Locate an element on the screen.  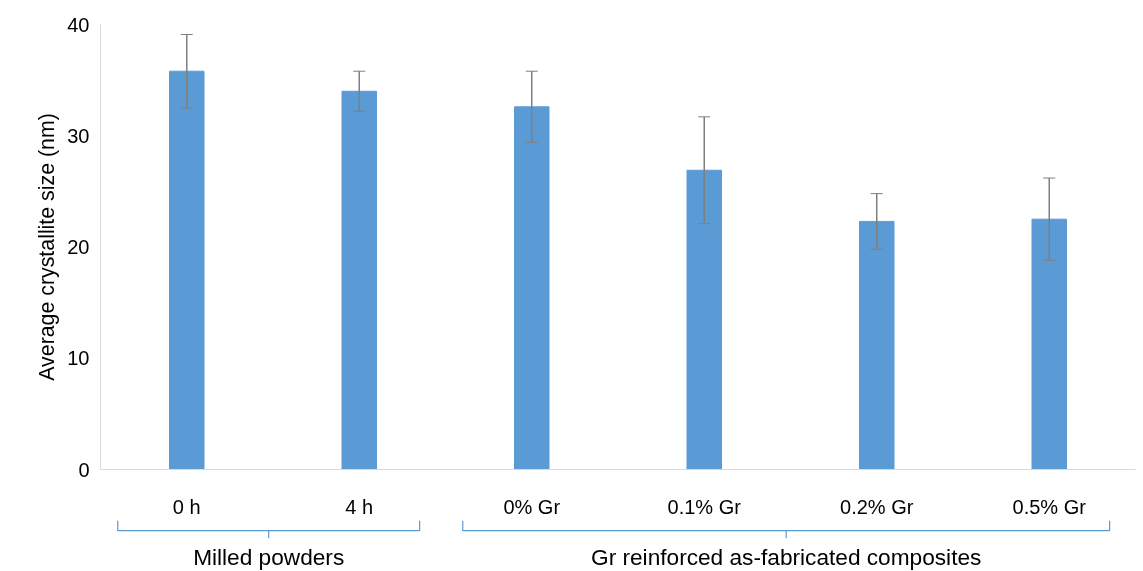
y-tick-label: 30 is located at coordinates (78, 135).